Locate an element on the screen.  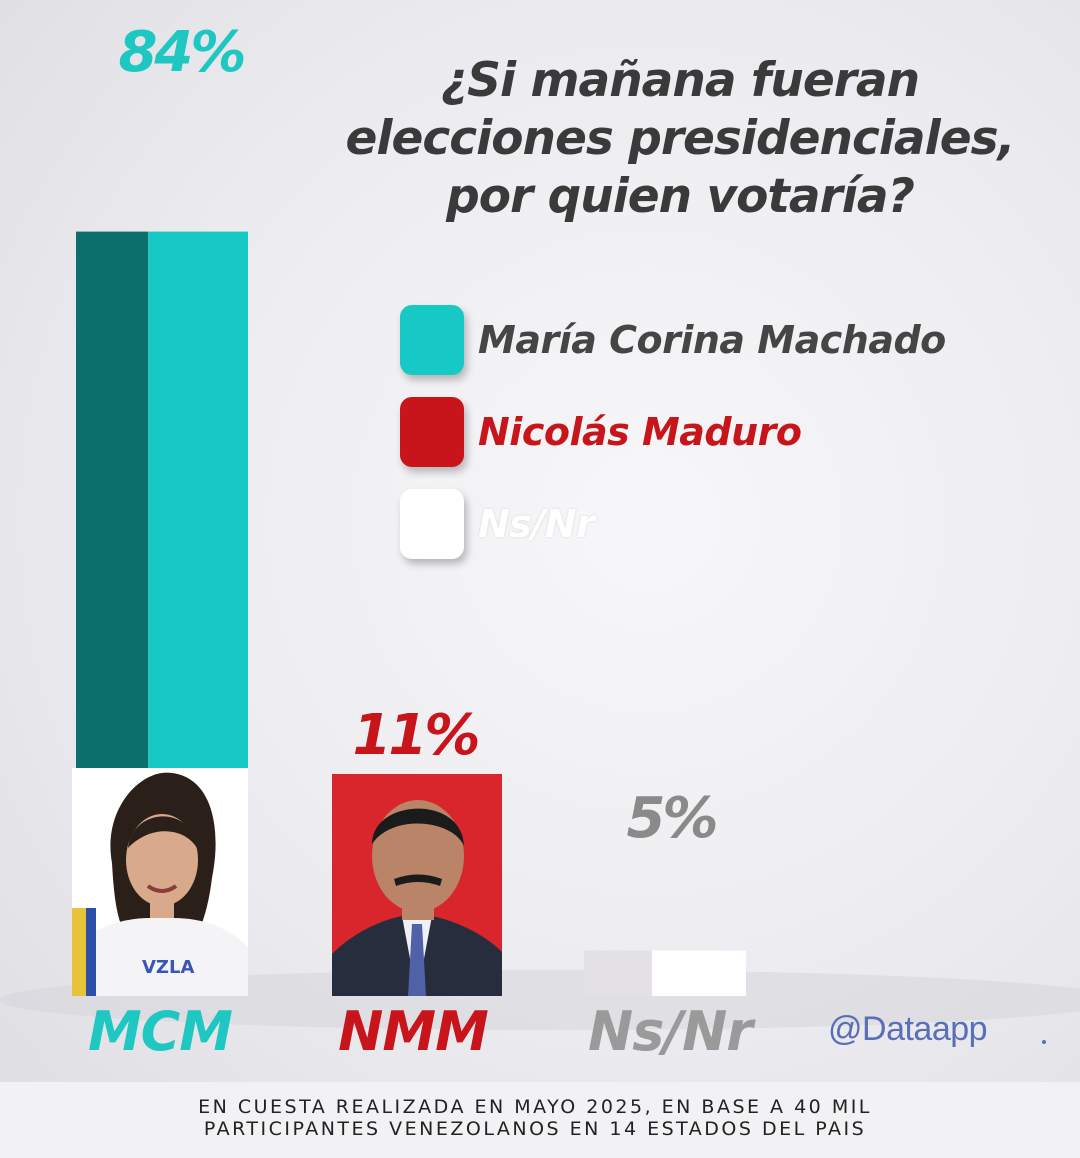
candidate-photo-mcm: VZLA is located at coordinates (160, 882).